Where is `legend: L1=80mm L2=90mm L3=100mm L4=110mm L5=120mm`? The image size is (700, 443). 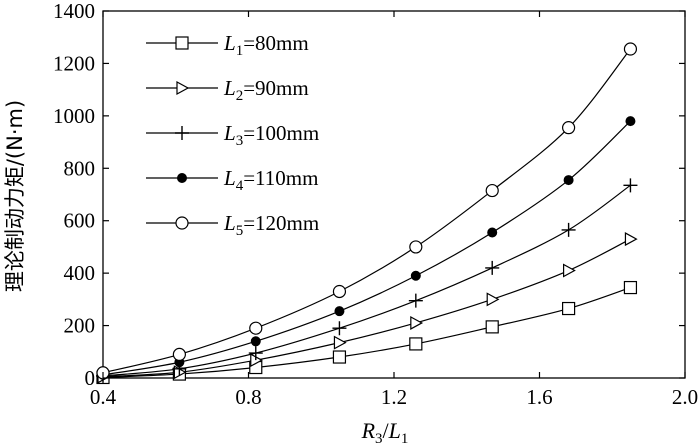 legend: L1=80mm L2=90mm L3=100mm L4=110mm L5=120mm is located at coordinates (232, 135).